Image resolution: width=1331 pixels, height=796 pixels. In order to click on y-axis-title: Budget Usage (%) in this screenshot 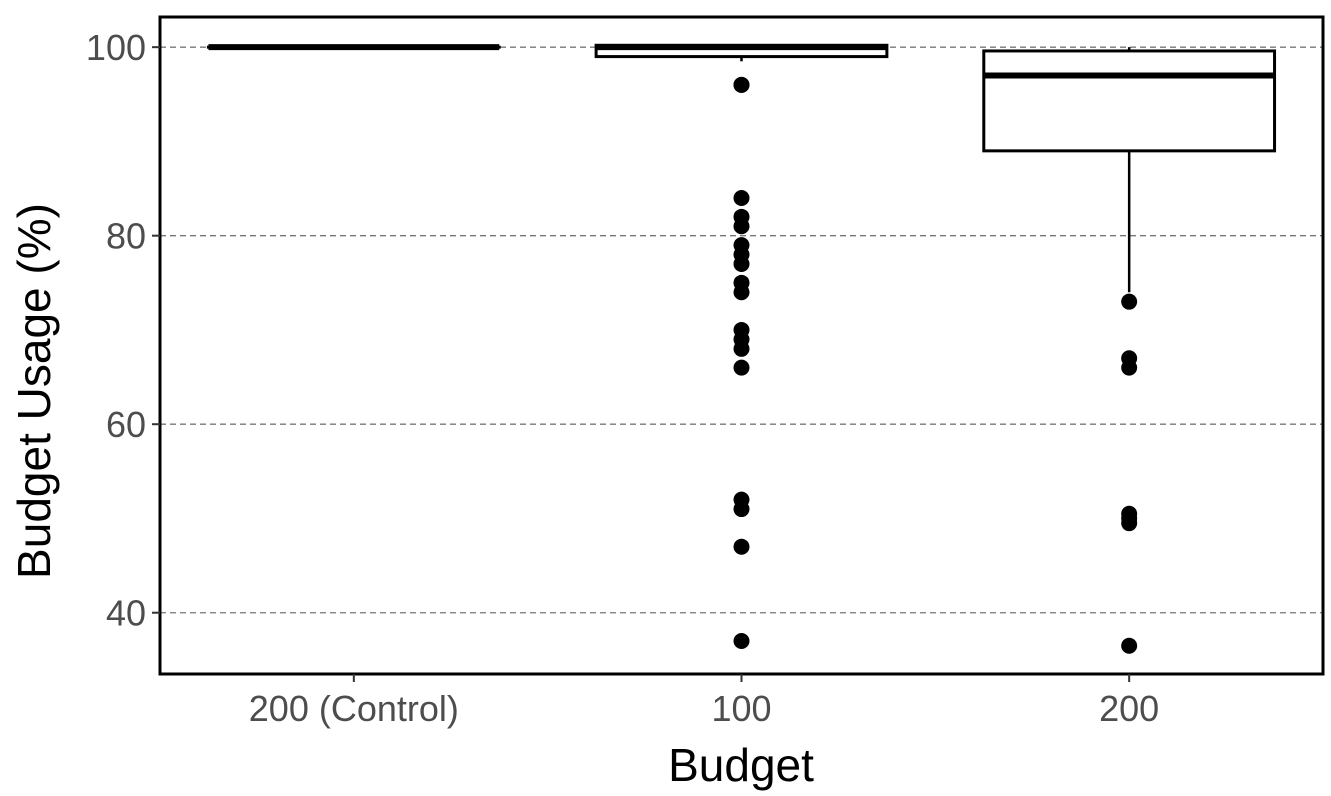, I will do `click(34, 391)`.